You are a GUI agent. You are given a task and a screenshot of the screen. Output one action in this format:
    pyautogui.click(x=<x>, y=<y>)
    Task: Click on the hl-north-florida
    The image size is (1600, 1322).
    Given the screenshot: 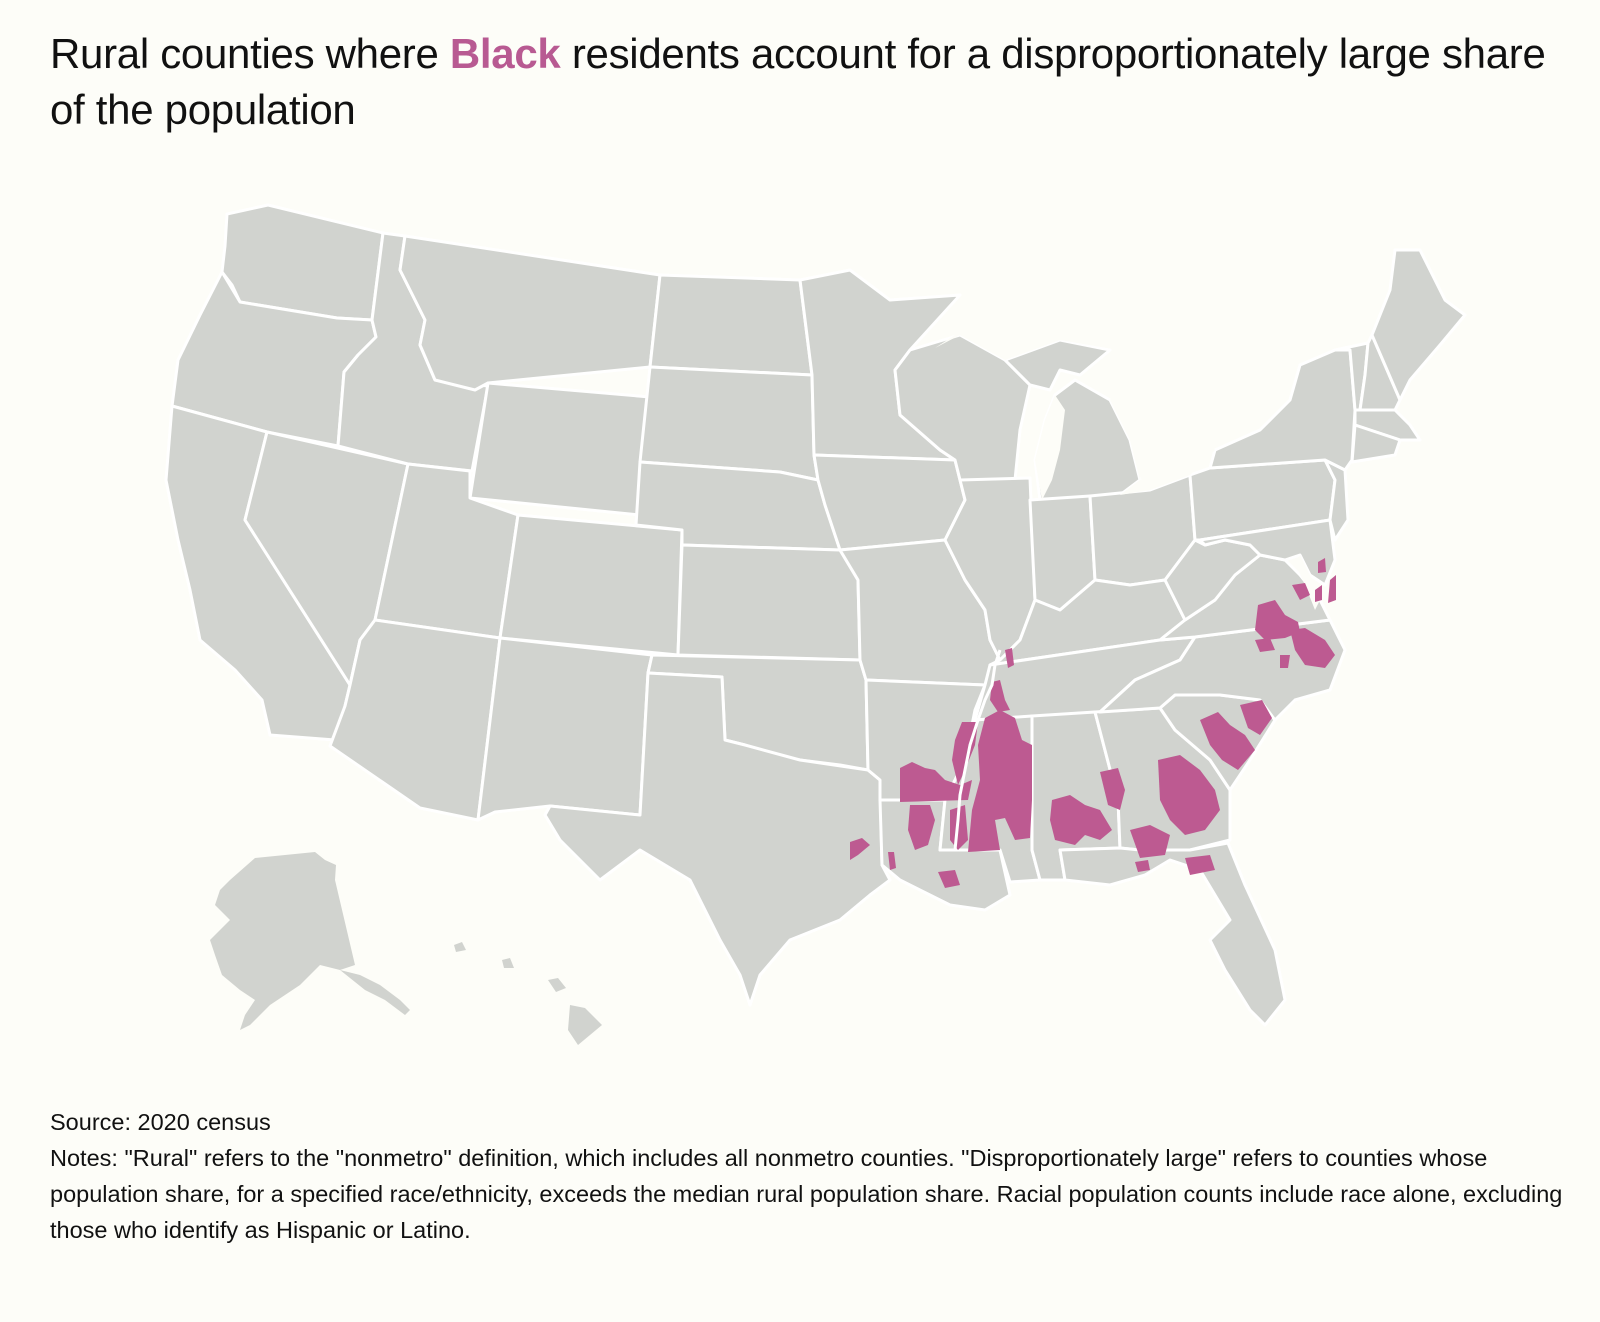 What is the action you would take?
    pyautogui.click(x=1175, y=865)
    